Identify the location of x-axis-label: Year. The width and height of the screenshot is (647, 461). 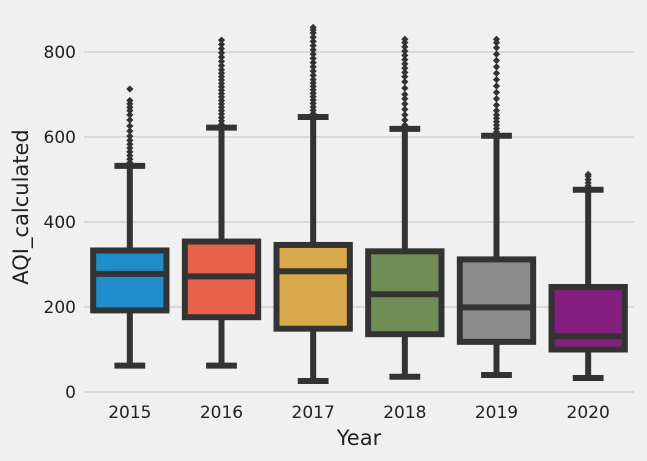
(359, 438).